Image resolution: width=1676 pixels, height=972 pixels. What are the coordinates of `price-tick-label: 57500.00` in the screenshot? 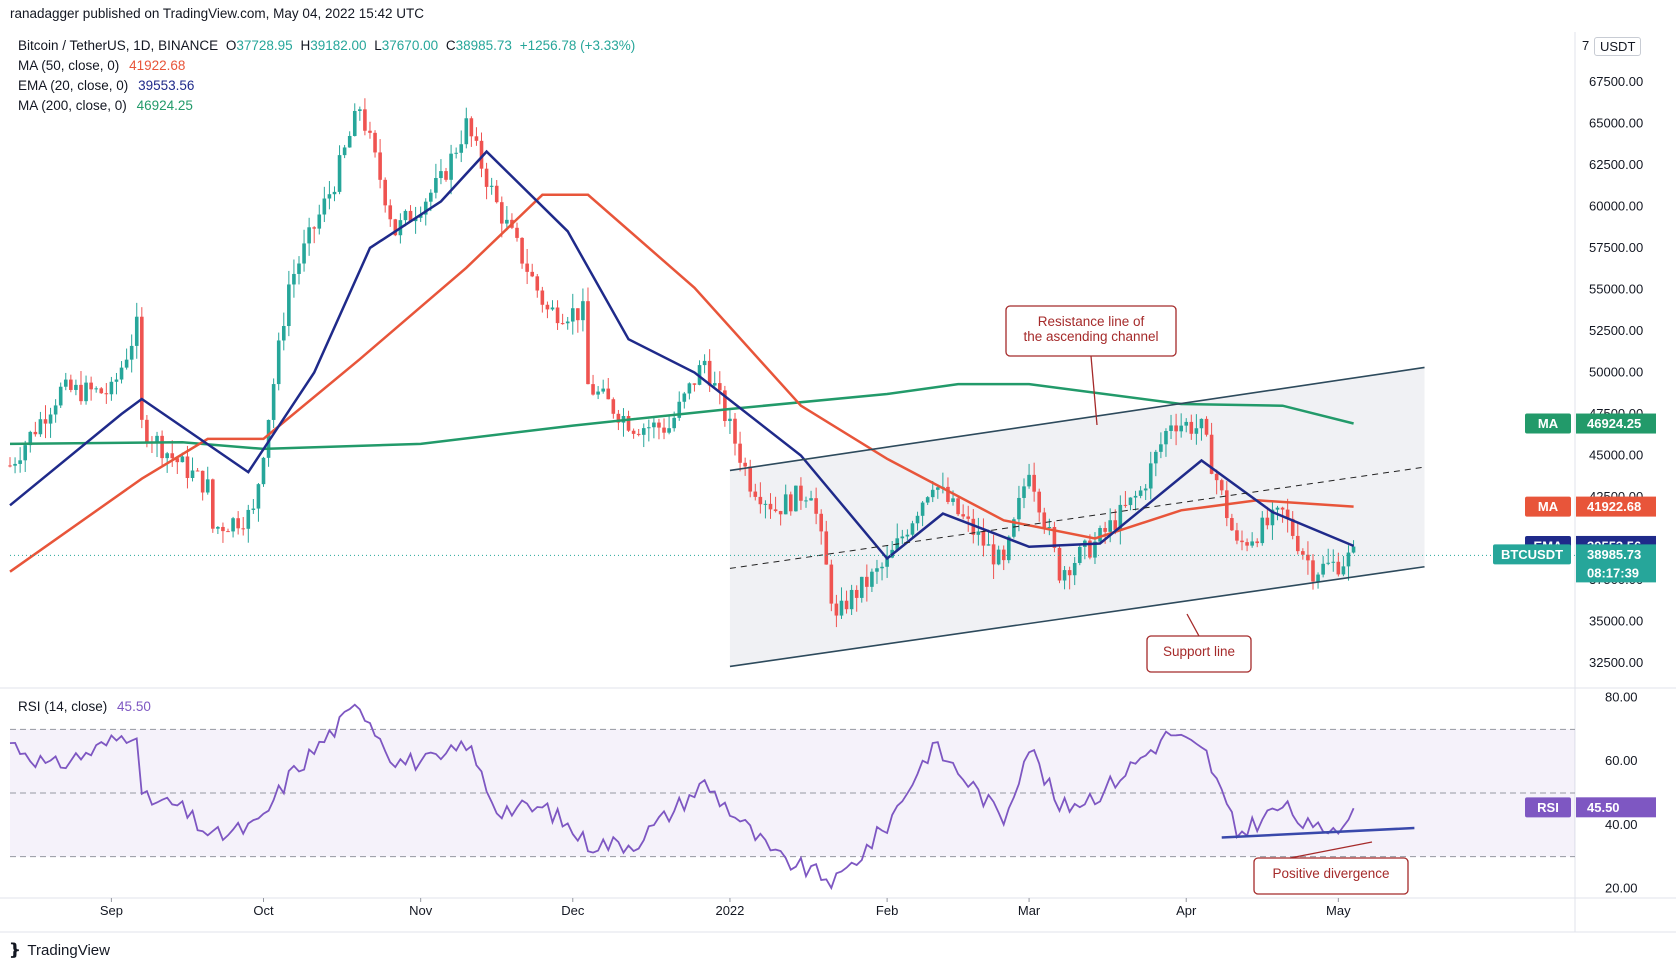 It's located at (1616, 247).